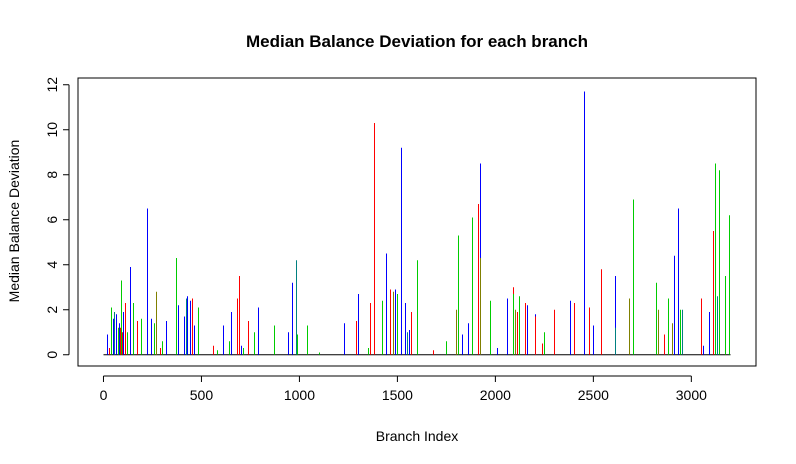 The width and height of the screenshot is (796, 464). I want to click on y-axis: 0 2 4 6 8 10 12, so click(57, 218).